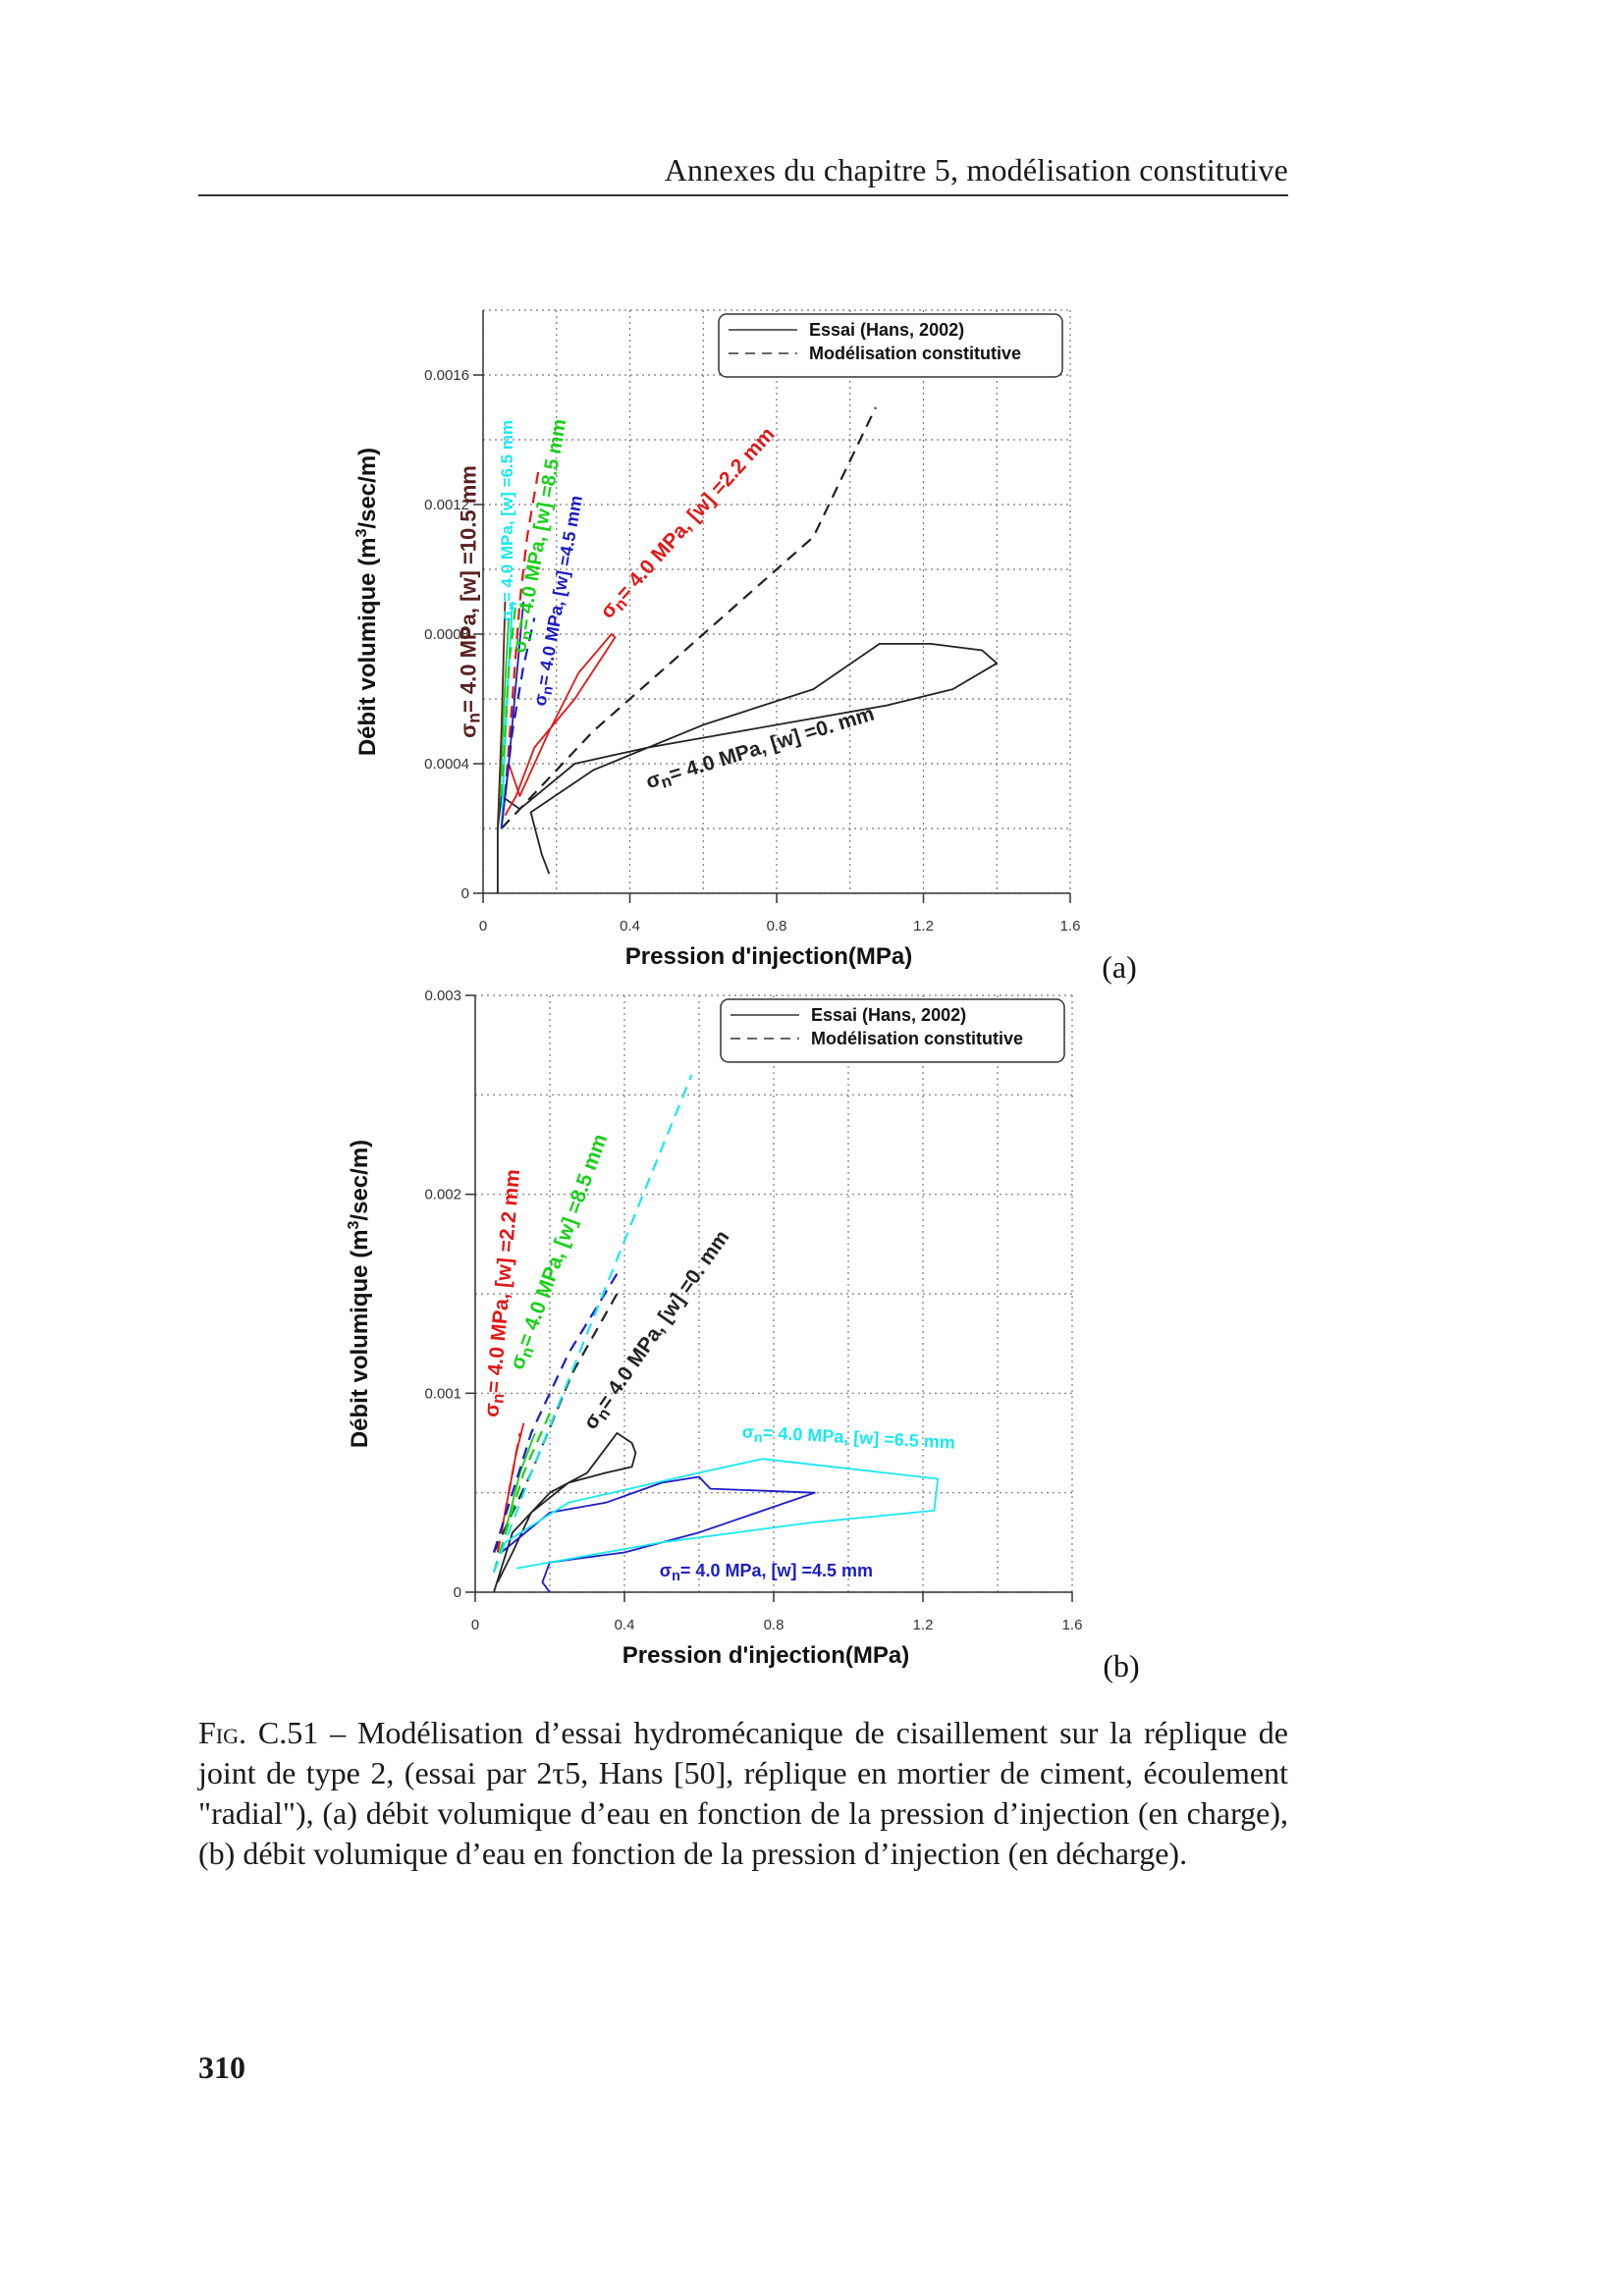  I want to click on annotation-label: σn= 4.0 MPa, [w] =10.5 mm, so click(470, 602).